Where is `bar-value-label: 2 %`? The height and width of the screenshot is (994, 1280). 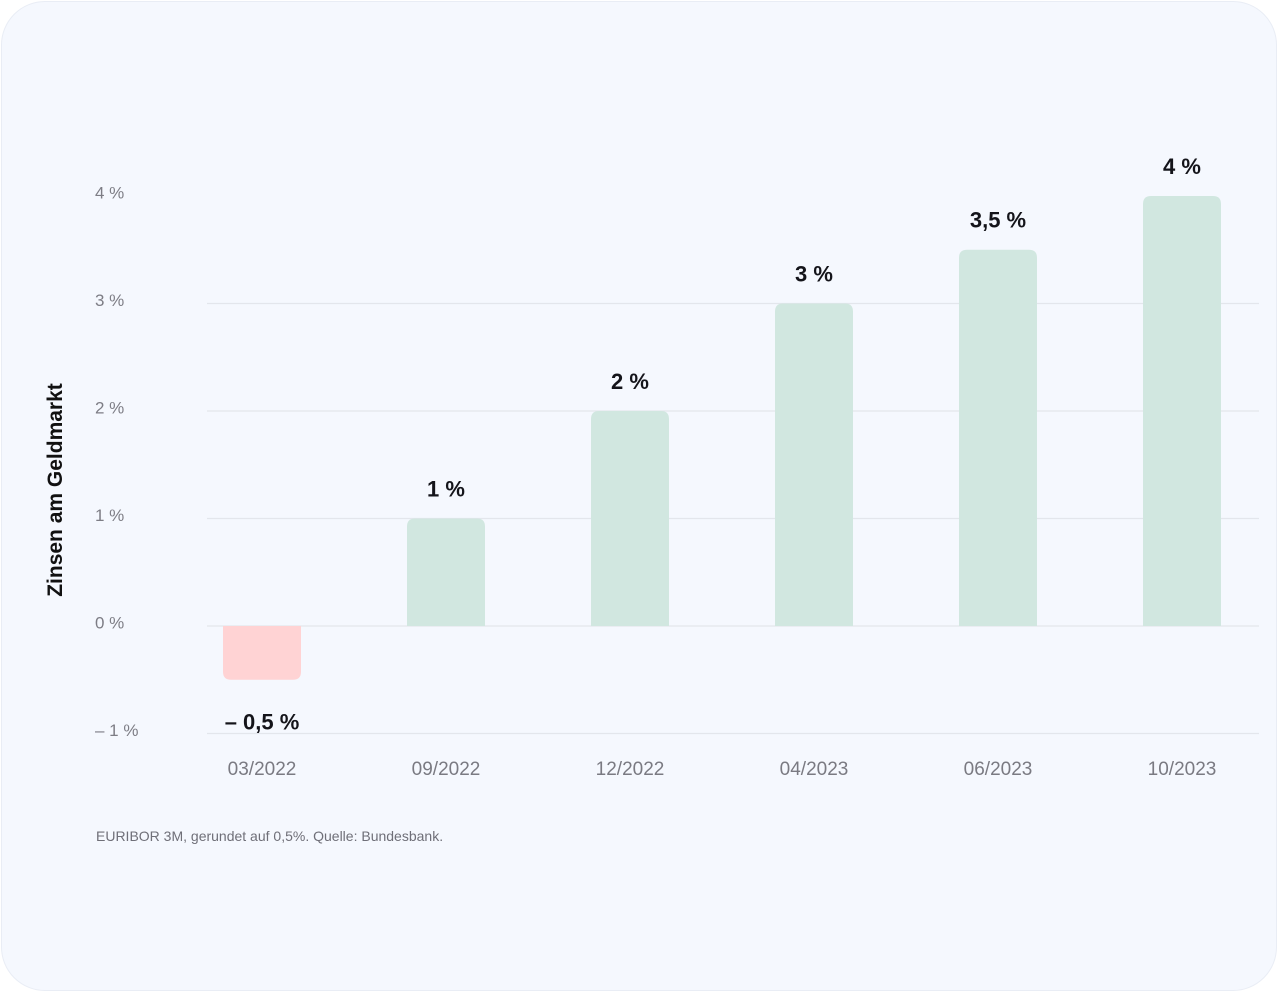 bar-value-label: 2 % is located at coordinates (630, 381).